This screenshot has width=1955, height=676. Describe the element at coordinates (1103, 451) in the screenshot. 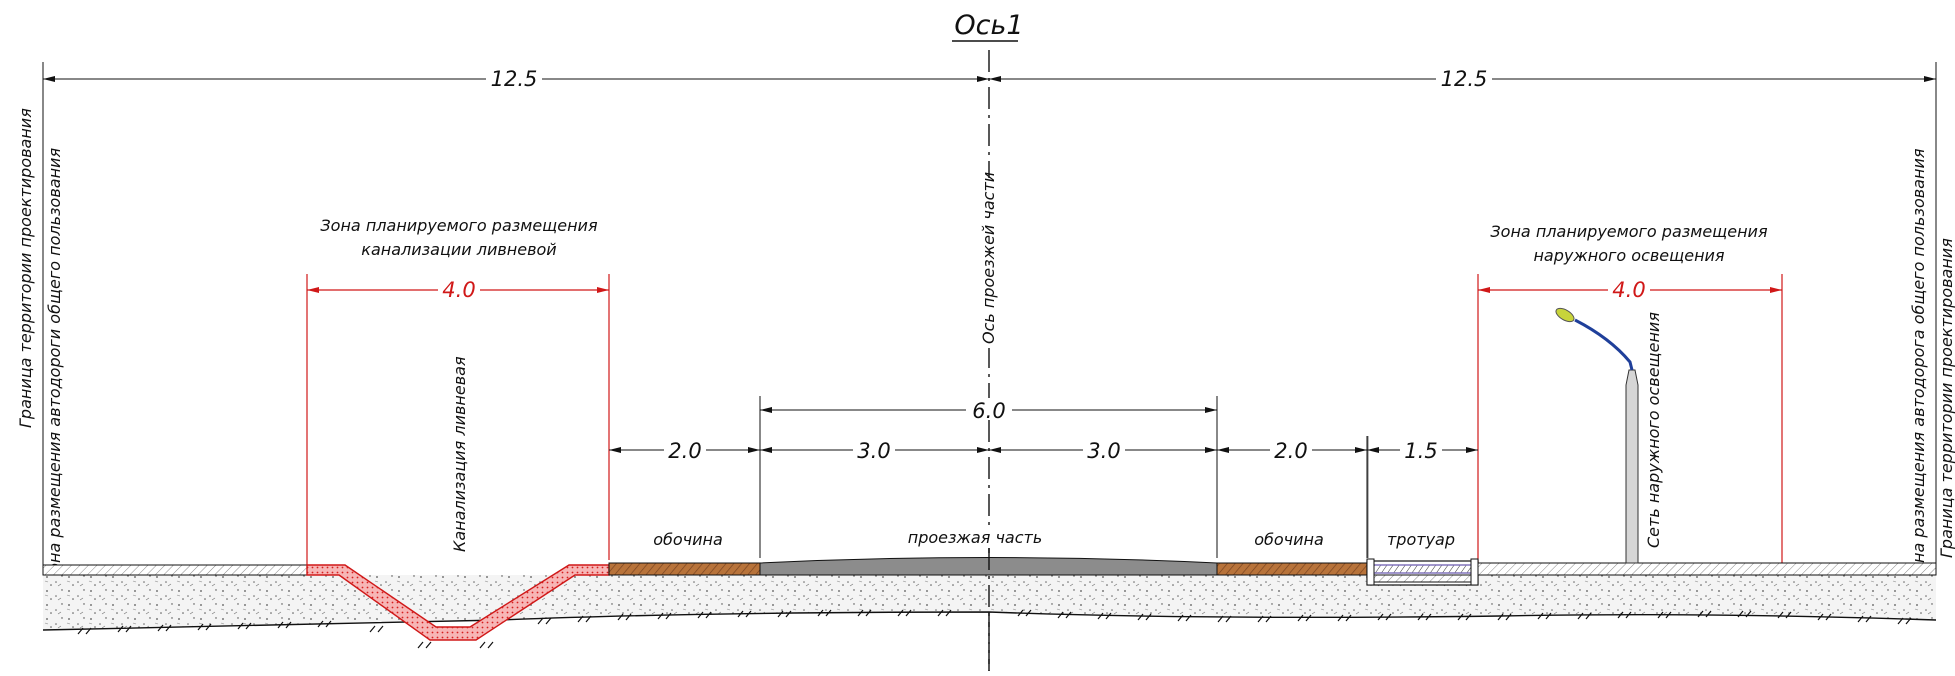

I see `dim-lane-right: 3.0` at that location.